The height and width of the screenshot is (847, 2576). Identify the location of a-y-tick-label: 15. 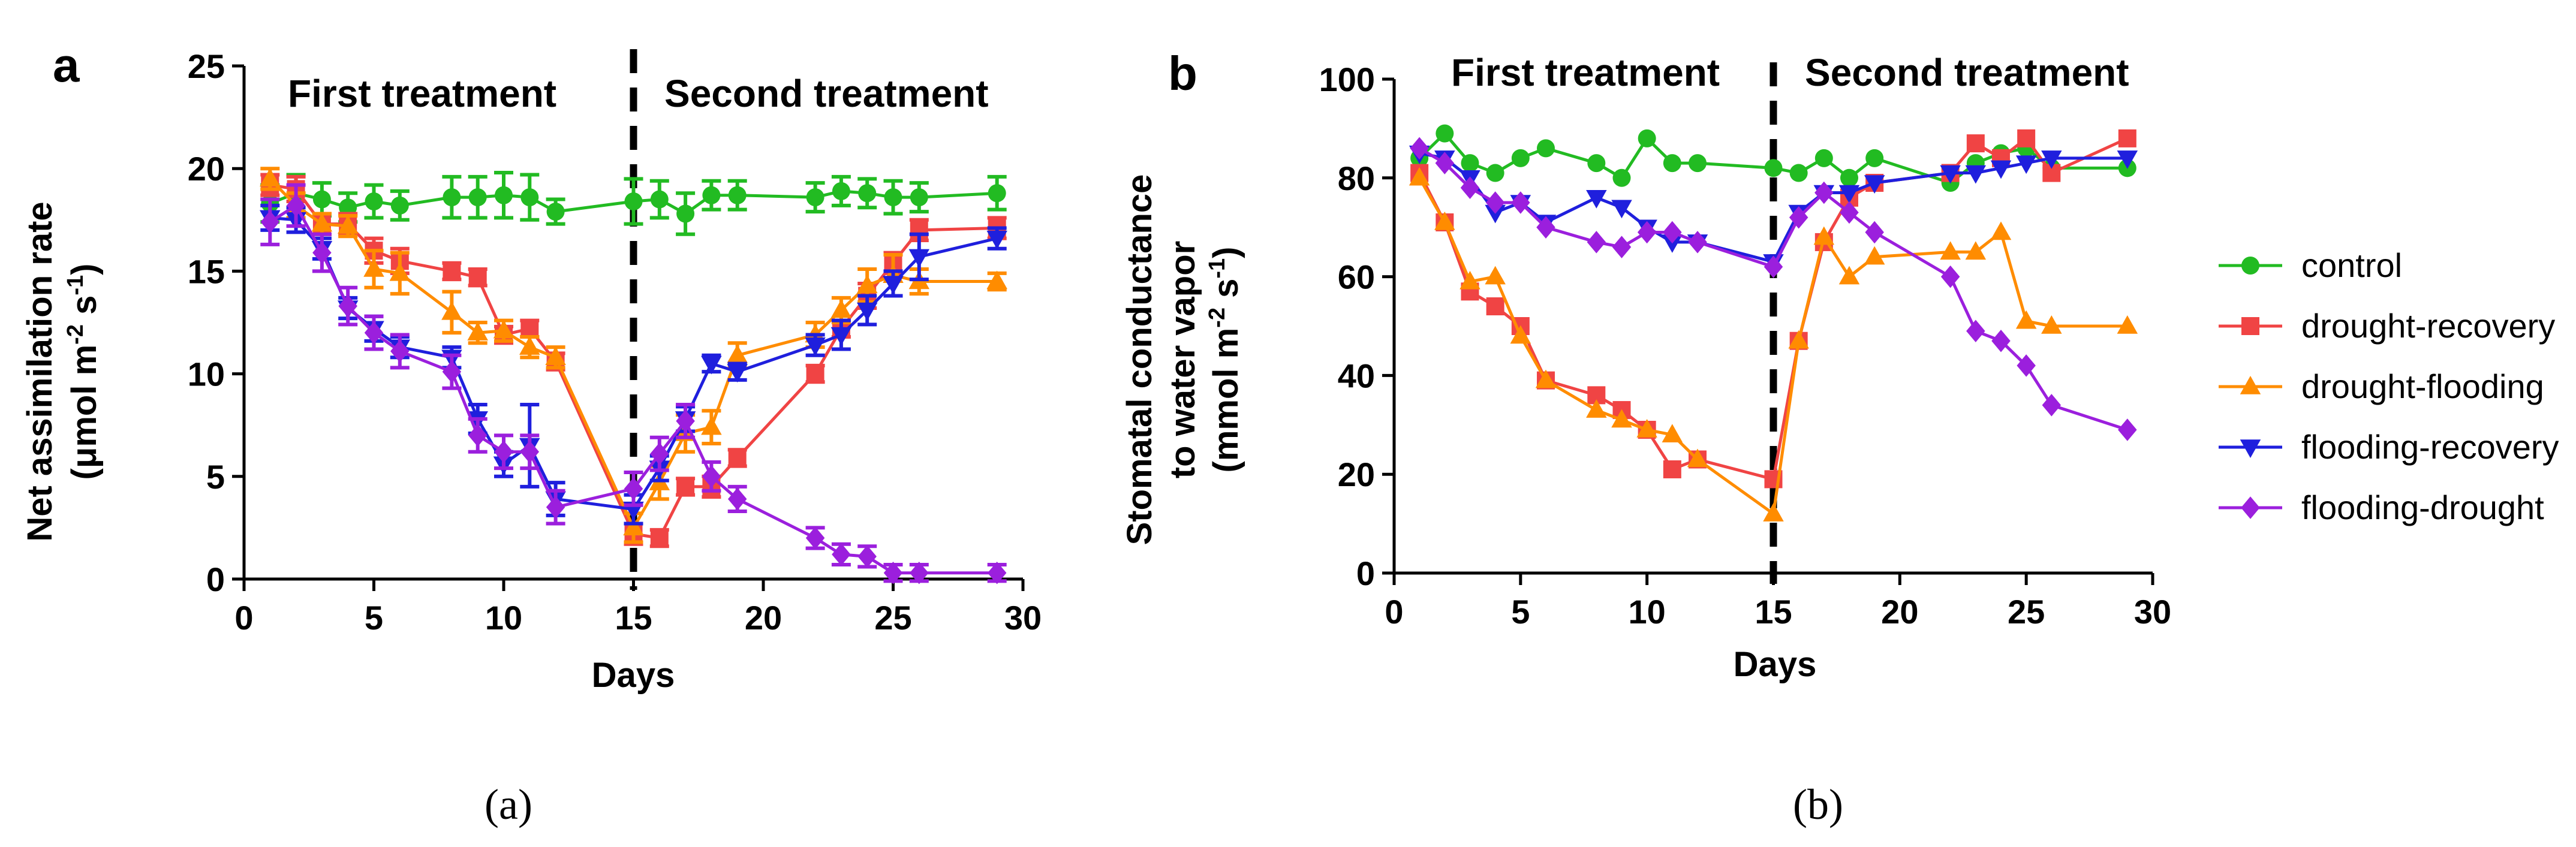
(206, 271).